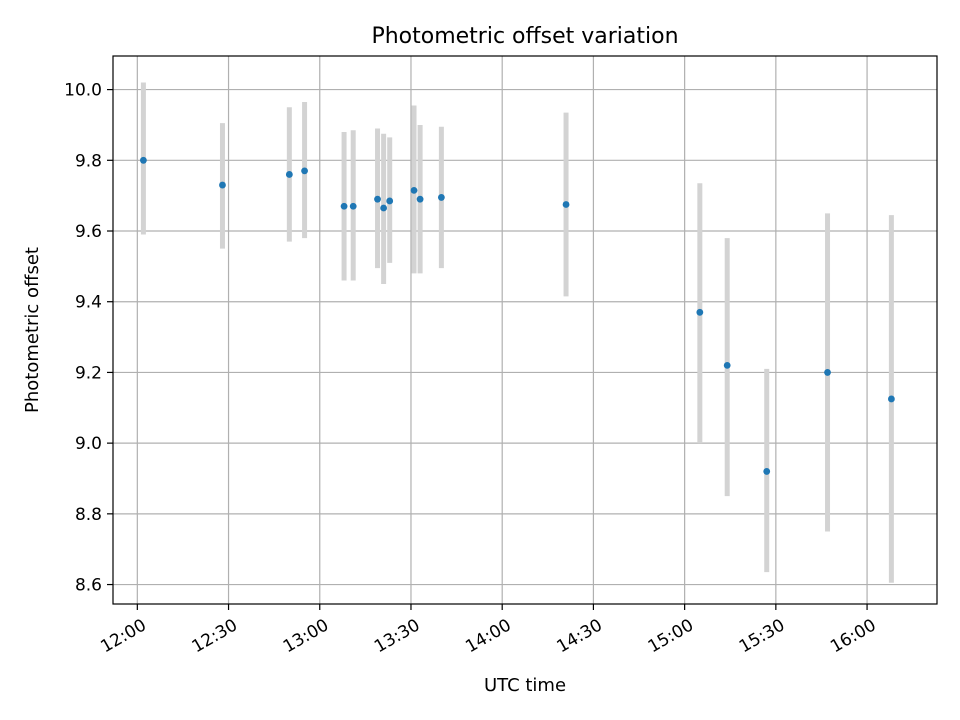  What do you see at coordinates (524, 36) in the screenshot?
I see `chart-title: Photometric offset variation` at bounding box center [524, 36].